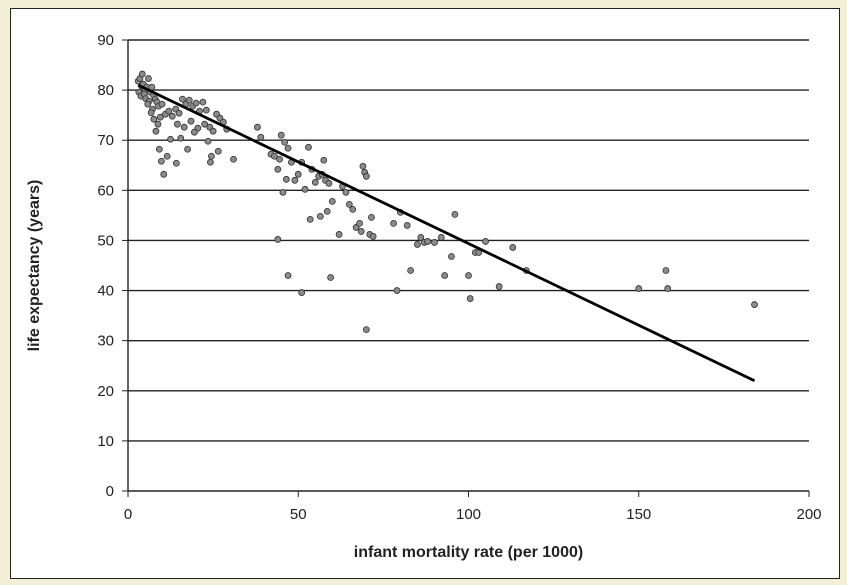 The width and height of the screenshot is (847, 585). What do you see at coordinates (473, 514) in the screenshot?
I see `x-tick-labels: 0 50 100 150 200` at bounding box center [473, 514].